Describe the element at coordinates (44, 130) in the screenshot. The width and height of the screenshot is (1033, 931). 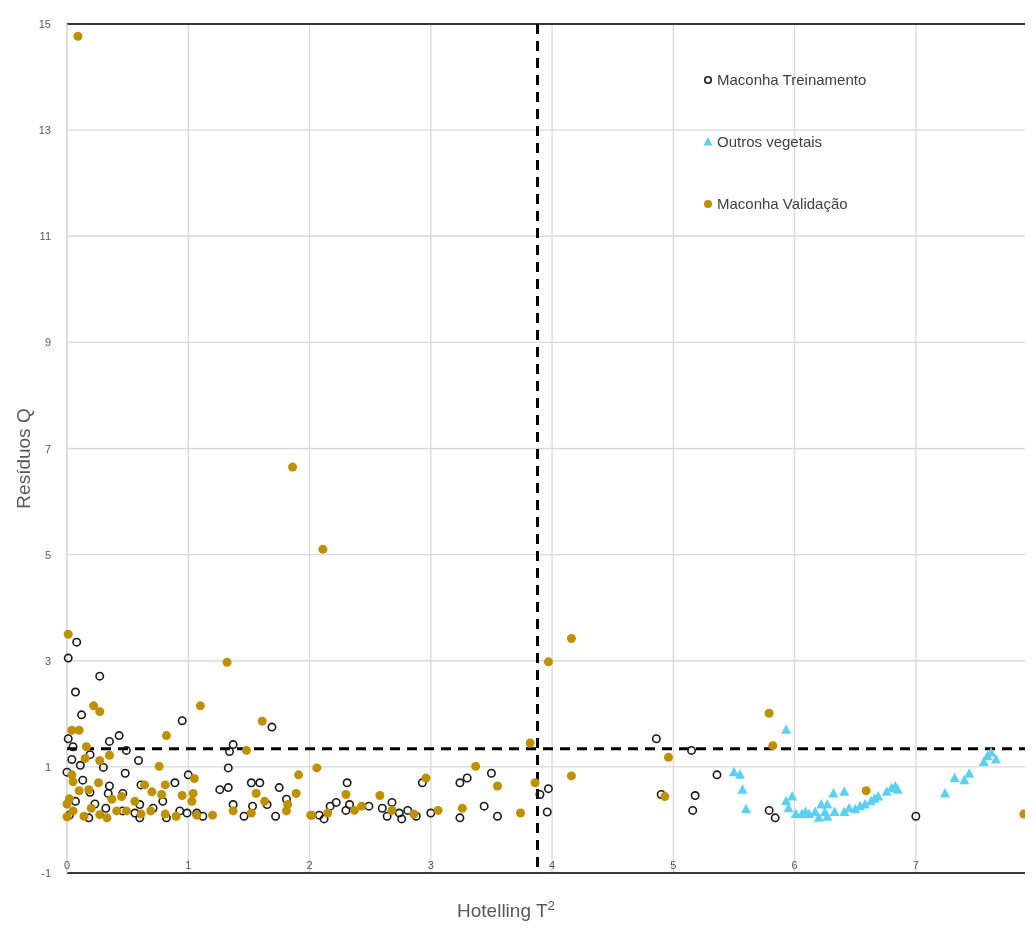
I see `y-tick-label: 13` at that location.